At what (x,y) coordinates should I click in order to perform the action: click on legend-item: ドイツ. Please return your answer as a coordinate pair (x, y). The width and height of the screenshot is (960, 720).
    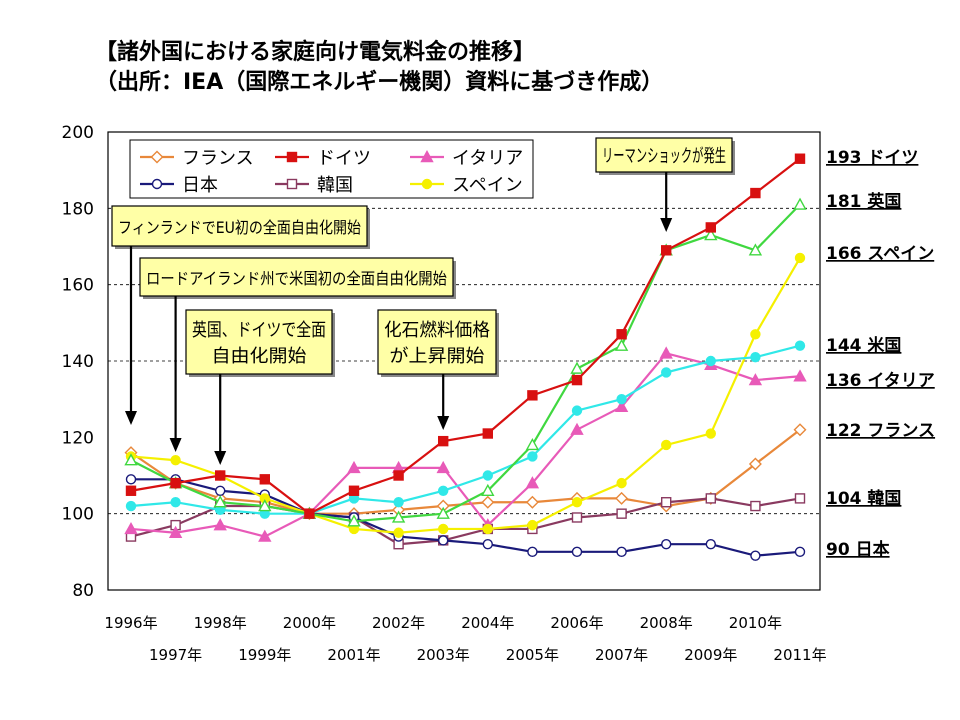
    Looking at the image, I should click on (323, 158).